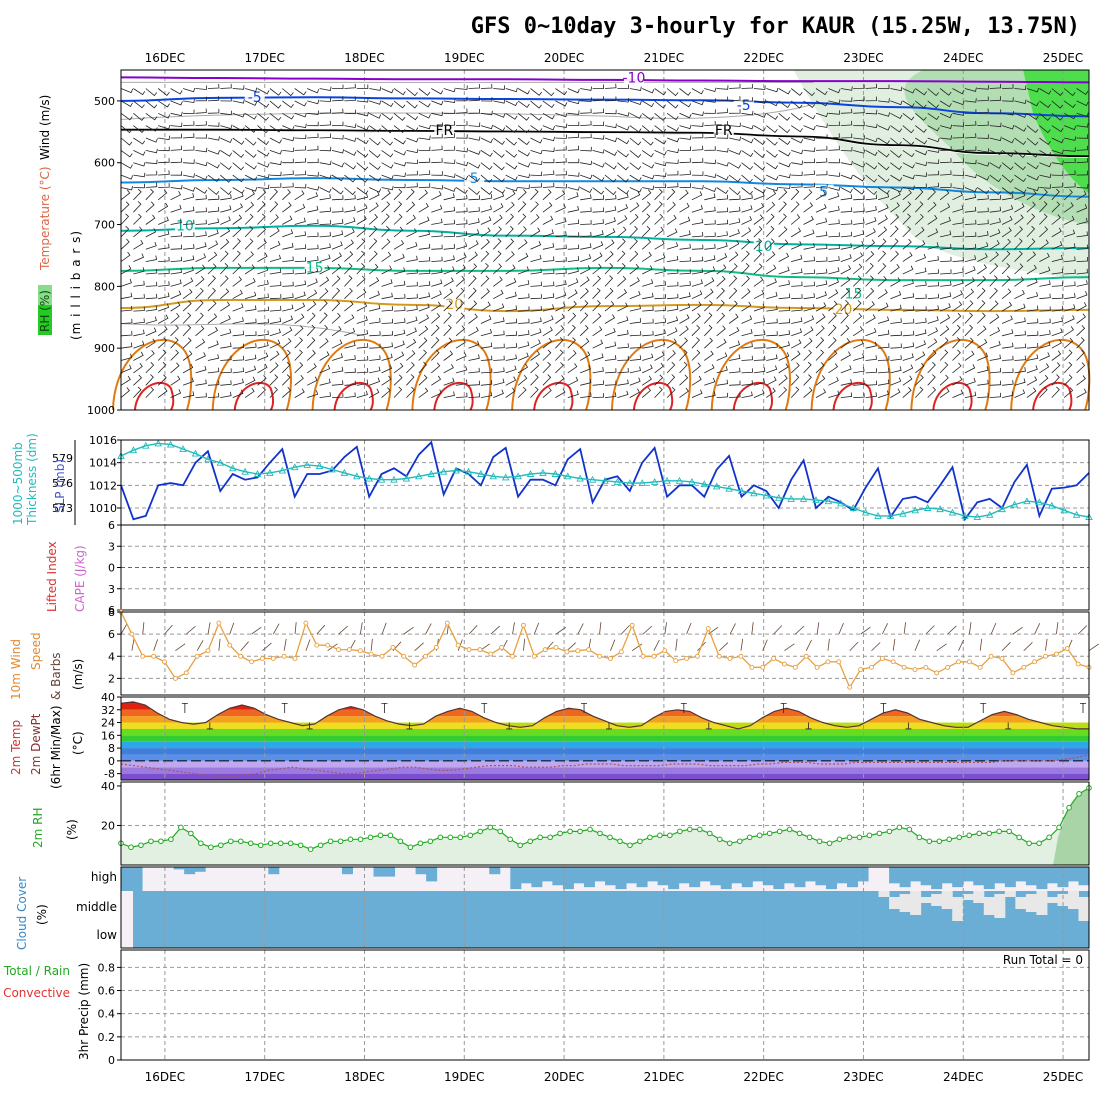  What do you see at coordinates (108, 710) in the screenshot?
I see `y-tick-label: 32` at bounding box center [108, 710].